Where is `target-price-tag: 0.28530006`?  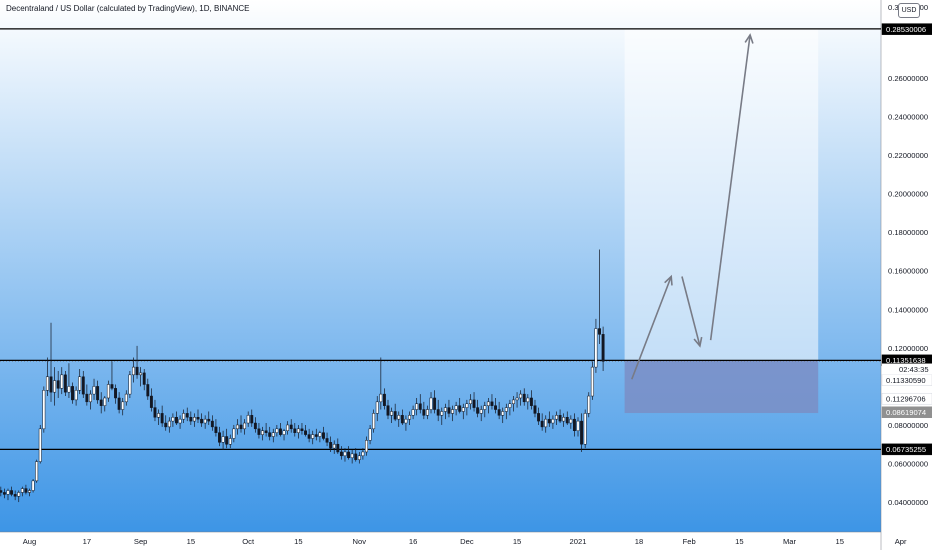 target-price-tag: 0.28530006 is located at coordinates (906, 29).